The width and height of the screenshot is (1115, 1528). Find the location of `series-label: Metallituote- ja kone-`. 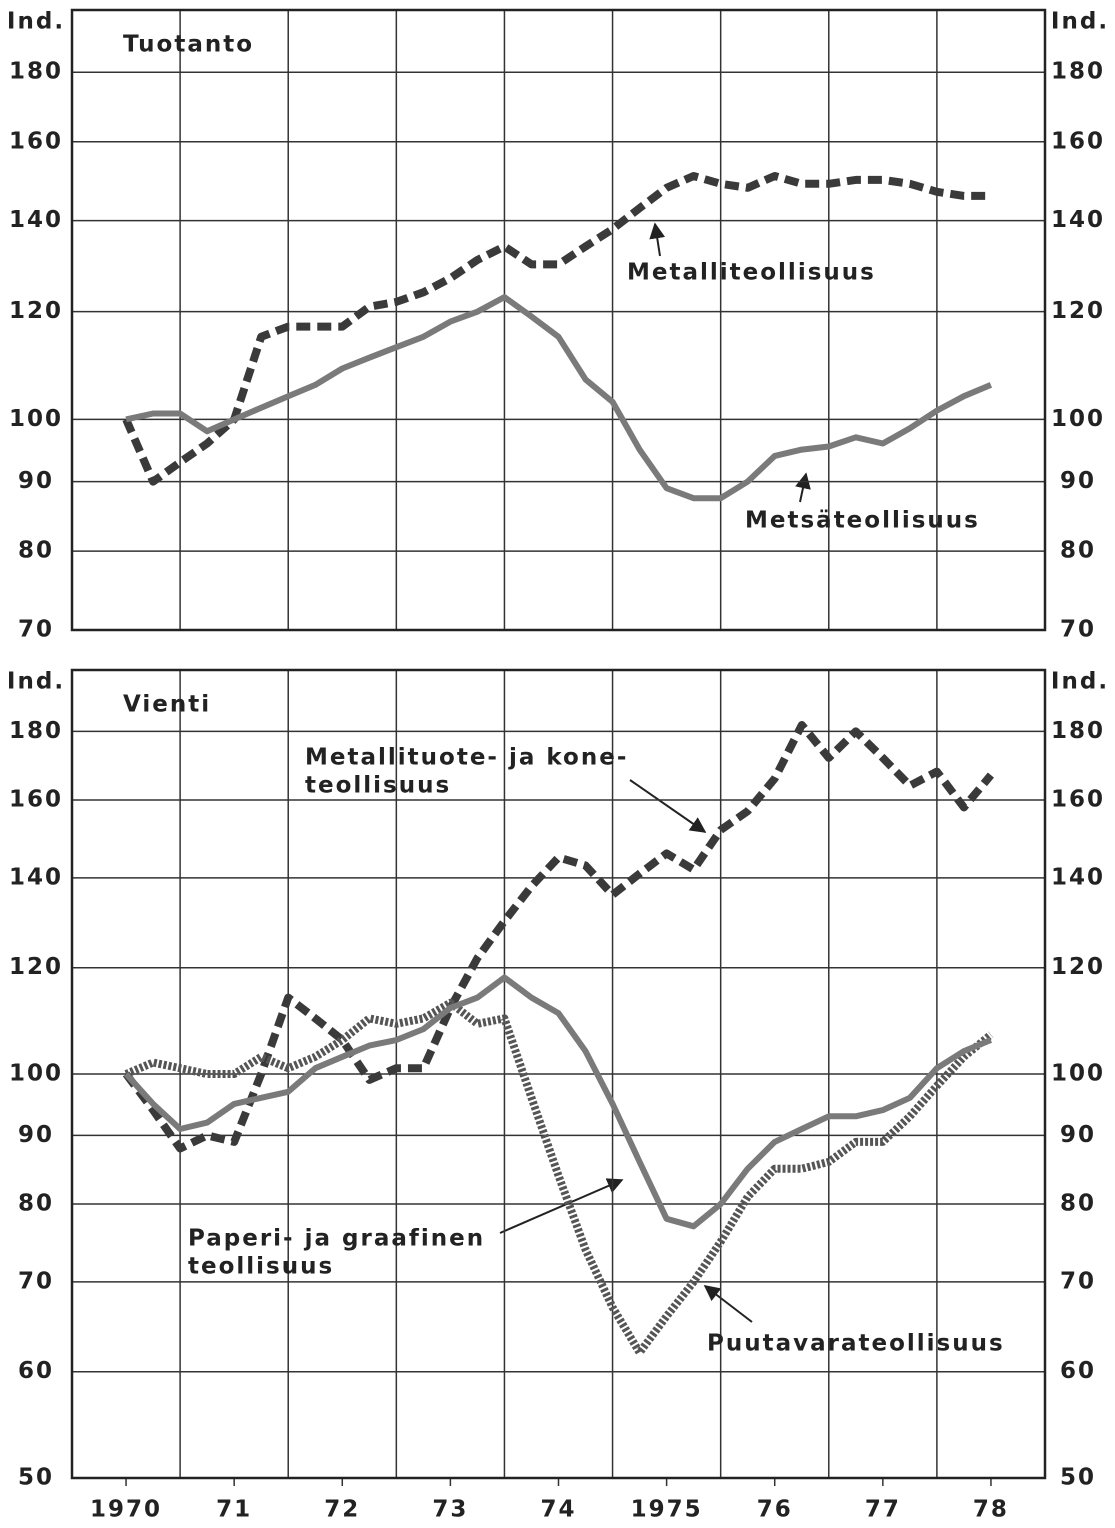

series-label: Metallituote- ja kone- is located at coordinates (466, 758).